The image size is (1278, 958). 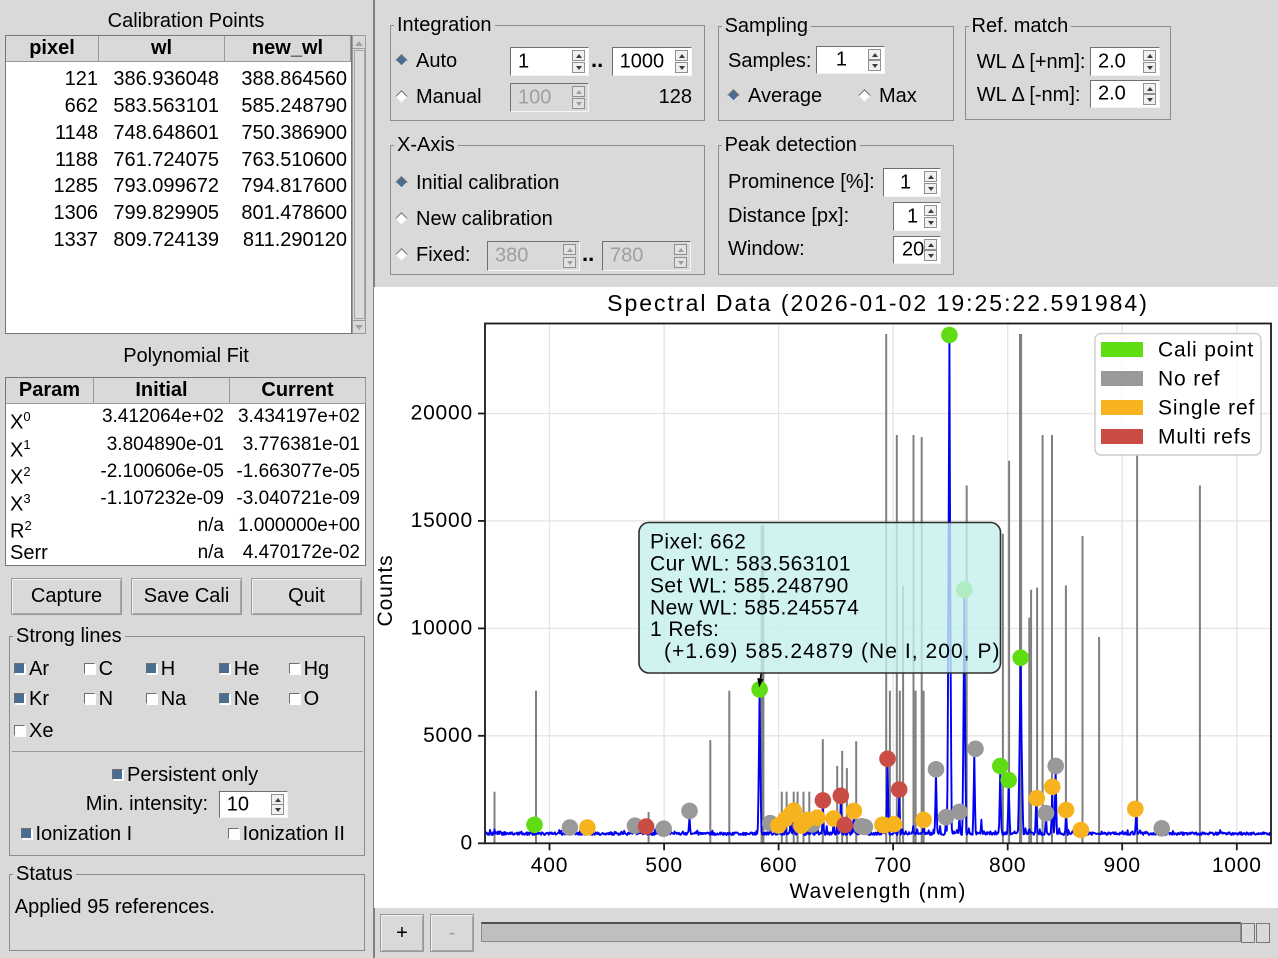 I want to click on svg-text: Wavelength (nm), so click(x=877, y=891).